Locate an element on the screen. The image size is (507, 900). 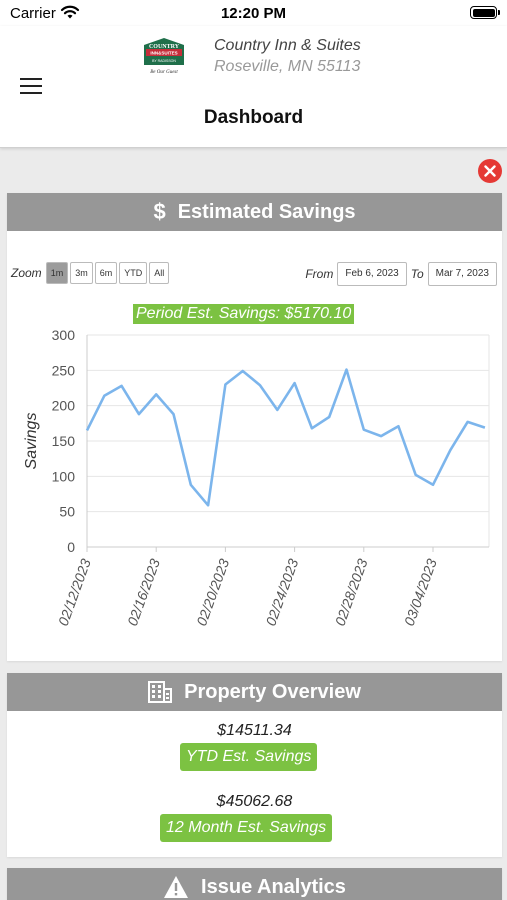
svg-text: INN&SUITES is located at coordinates (163, 53).